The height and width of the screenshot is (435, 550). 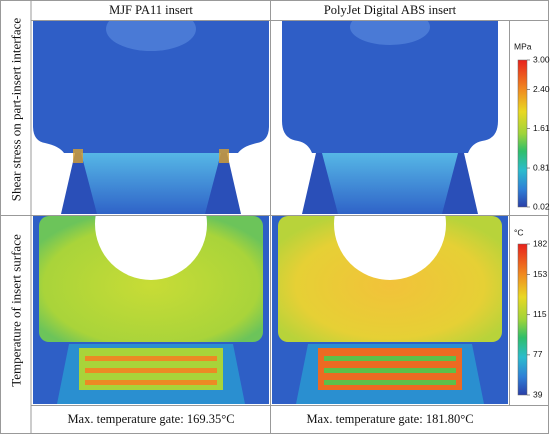 I want to click on colorbar-tick-label: 77, so click(x=538, y=354).